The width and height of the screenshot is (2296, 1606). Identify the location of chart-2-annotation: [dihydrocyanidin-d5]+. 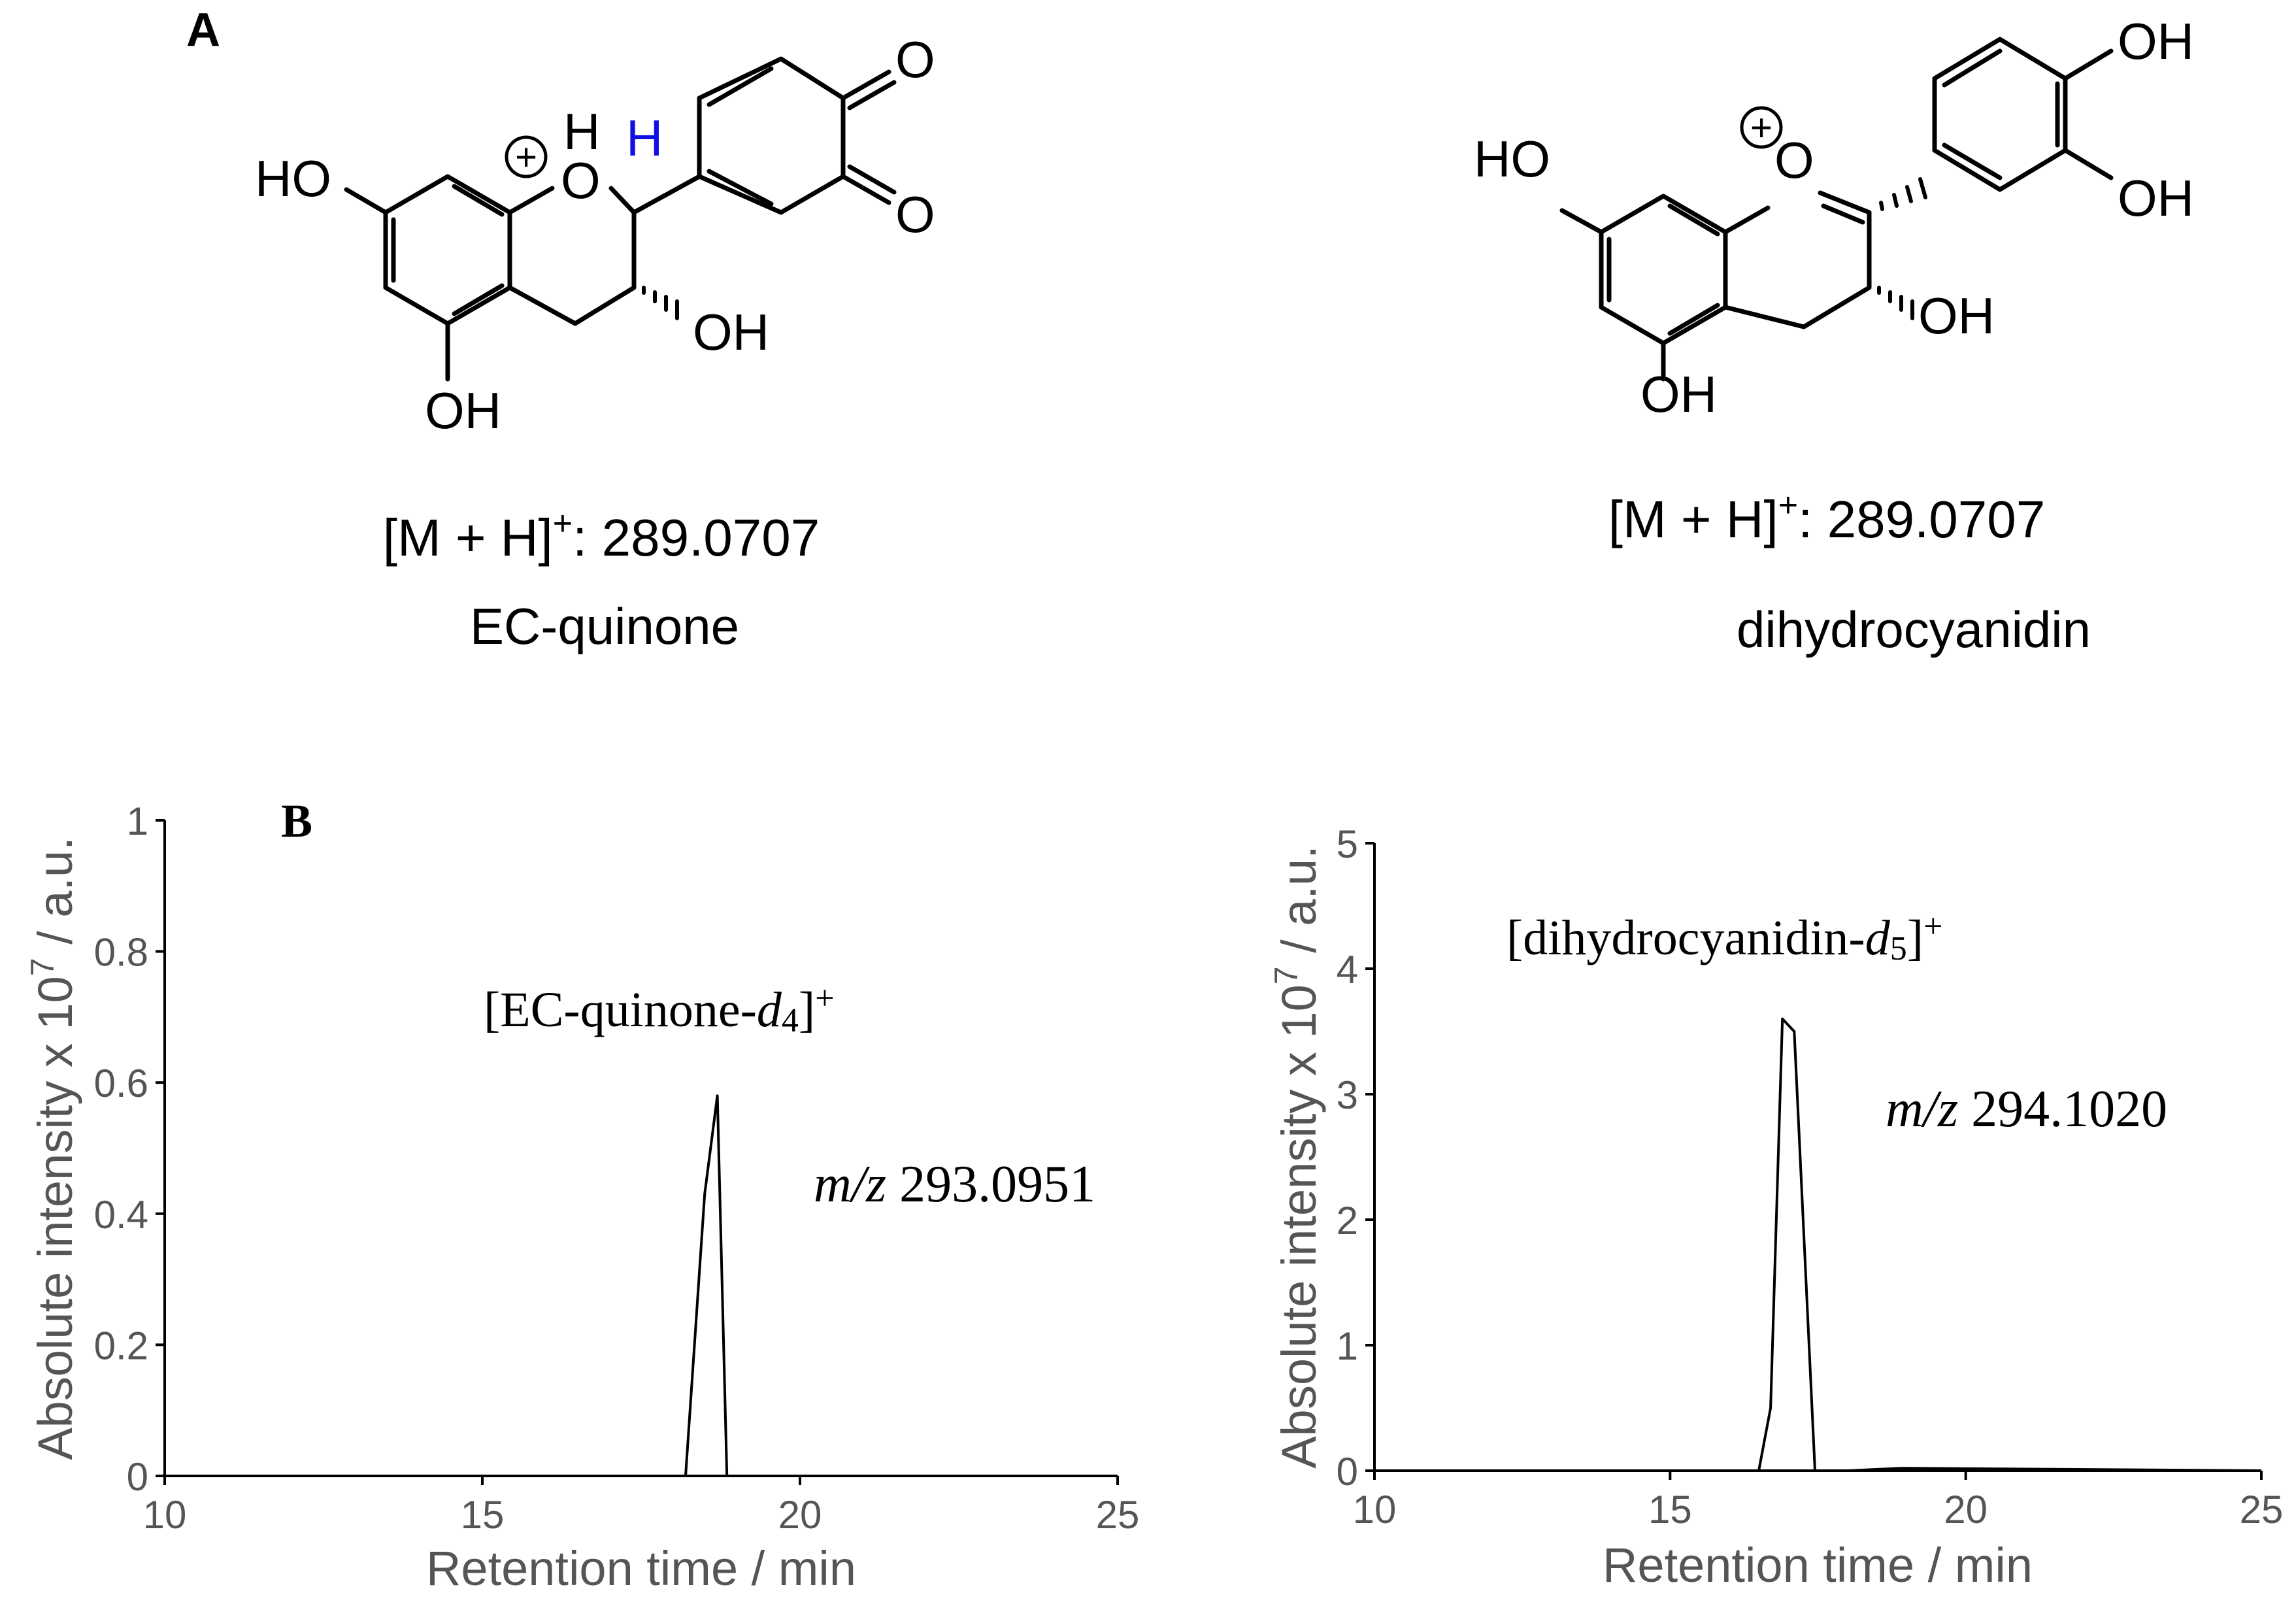
(1724, 937).